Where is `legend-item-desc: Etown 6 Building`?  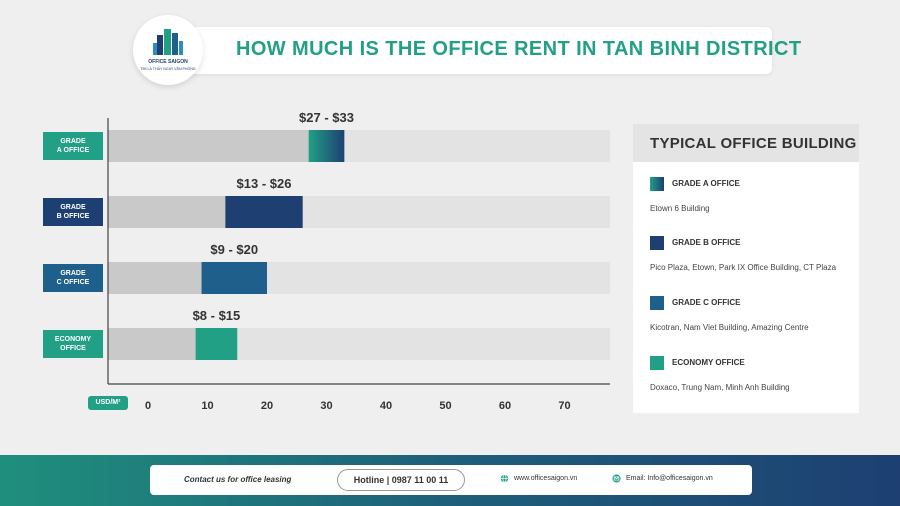
legend-item-desc: Etown 6 Building is located at coordinates (680, 208).